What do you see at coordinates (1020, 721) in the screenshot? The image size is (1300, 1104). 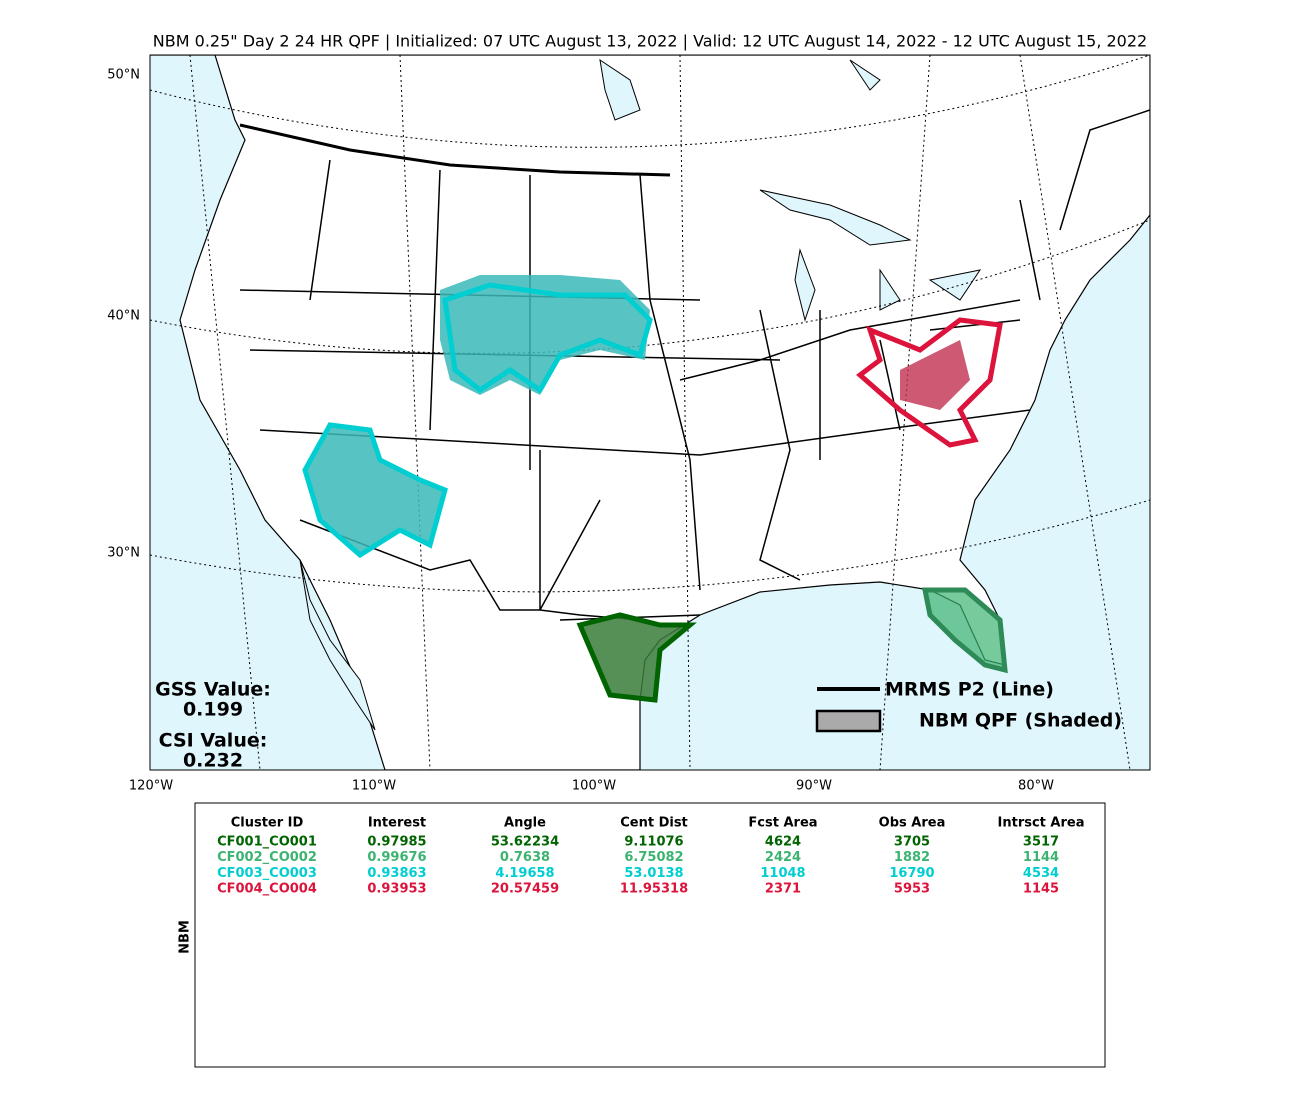 I see `legend-label: NBM QPF (Shaded)` at bounding box center [1020, 721].